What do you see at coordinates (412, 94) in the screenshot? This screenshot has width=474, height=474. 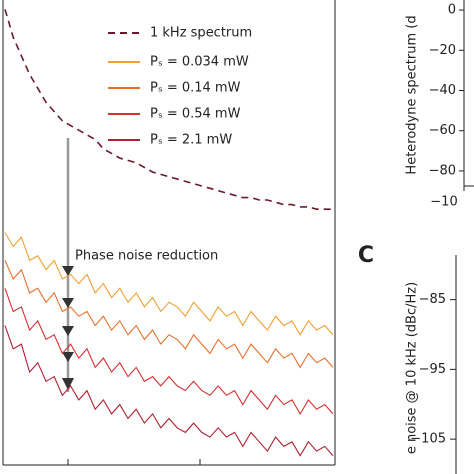 I see `y-axis-label: Heterodyne spectrum (d` at bounding box center [412, 94].